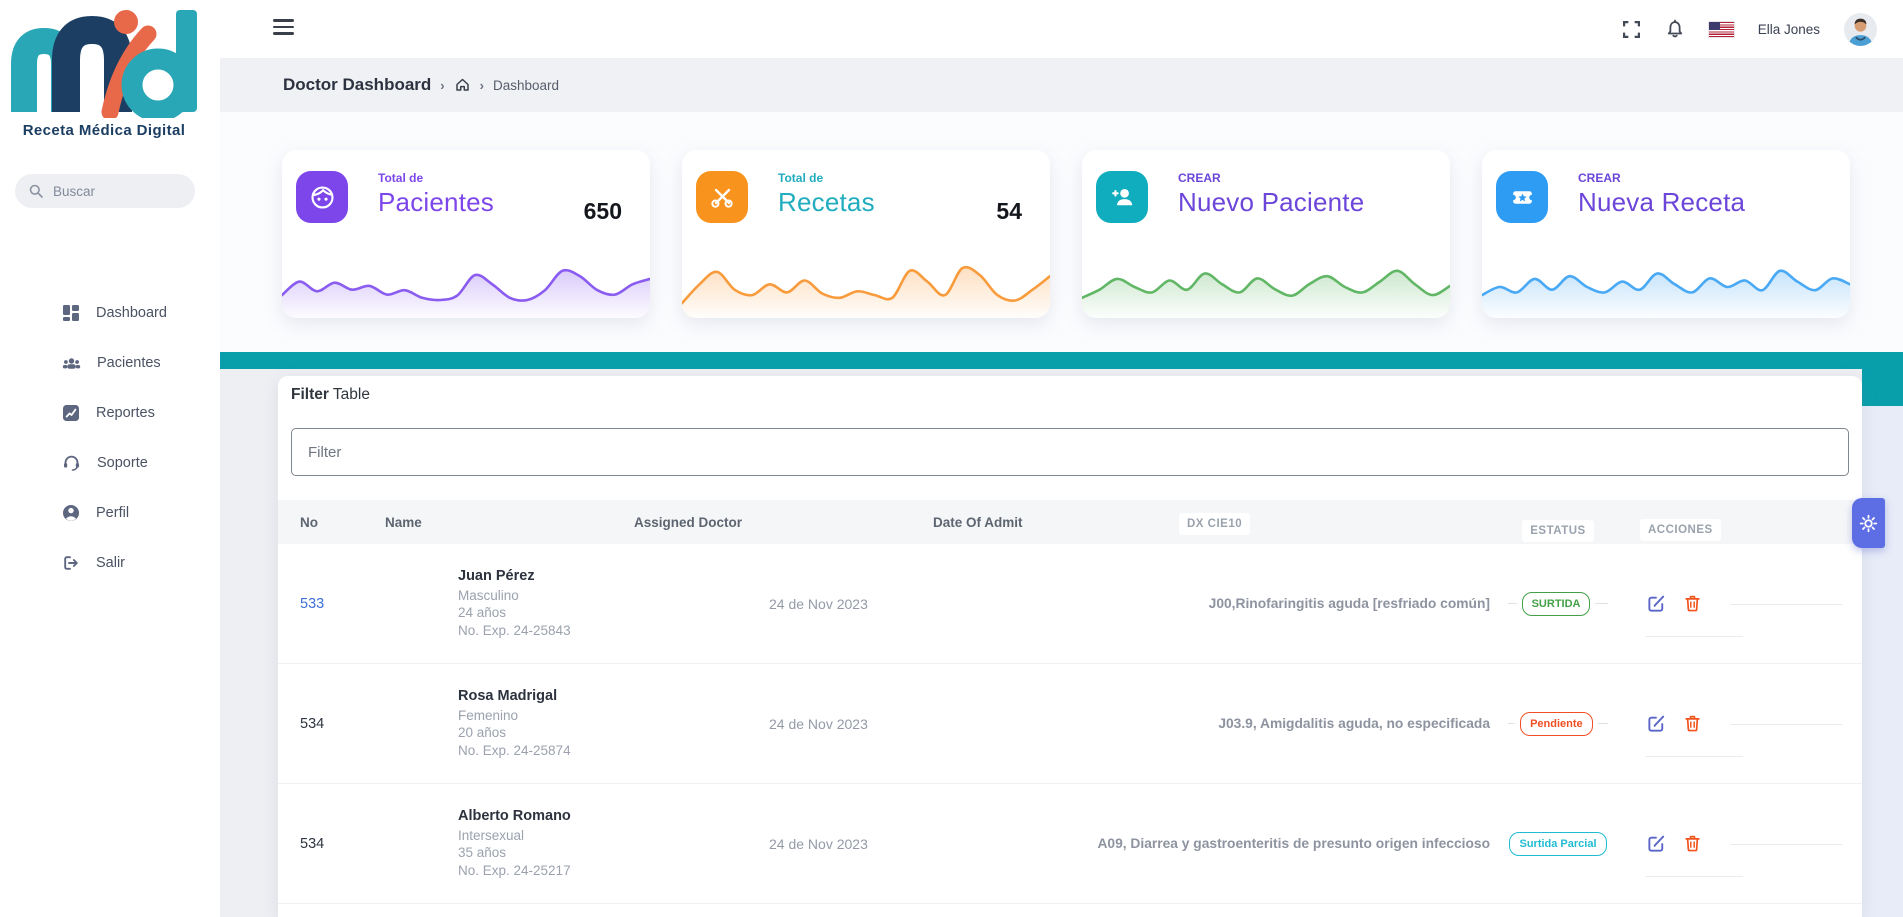  What do you see at coordinates (357, 84) in the screenshot?
I see `page-title: Doctor Dashboard` at bounding box center [357, 84].